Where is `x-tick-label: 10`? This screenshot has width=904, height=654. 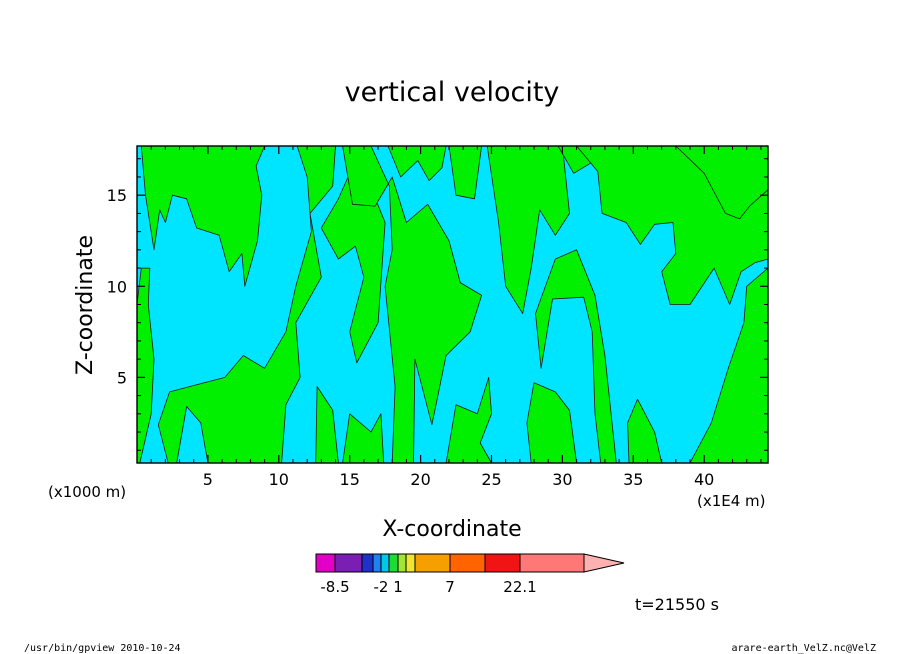
x-tick-label: 10 is located at coordinates (279, 479).